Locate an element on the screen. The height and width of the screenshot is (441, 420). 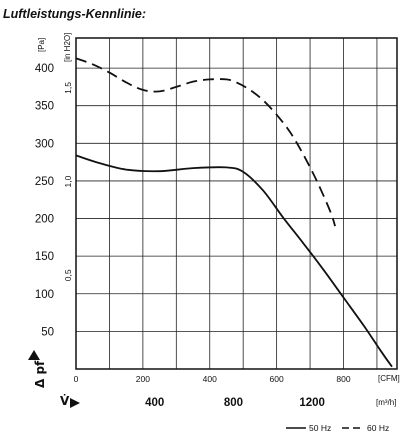
x-tick-m3h-800: 800 is located at coordinates (233, 403).